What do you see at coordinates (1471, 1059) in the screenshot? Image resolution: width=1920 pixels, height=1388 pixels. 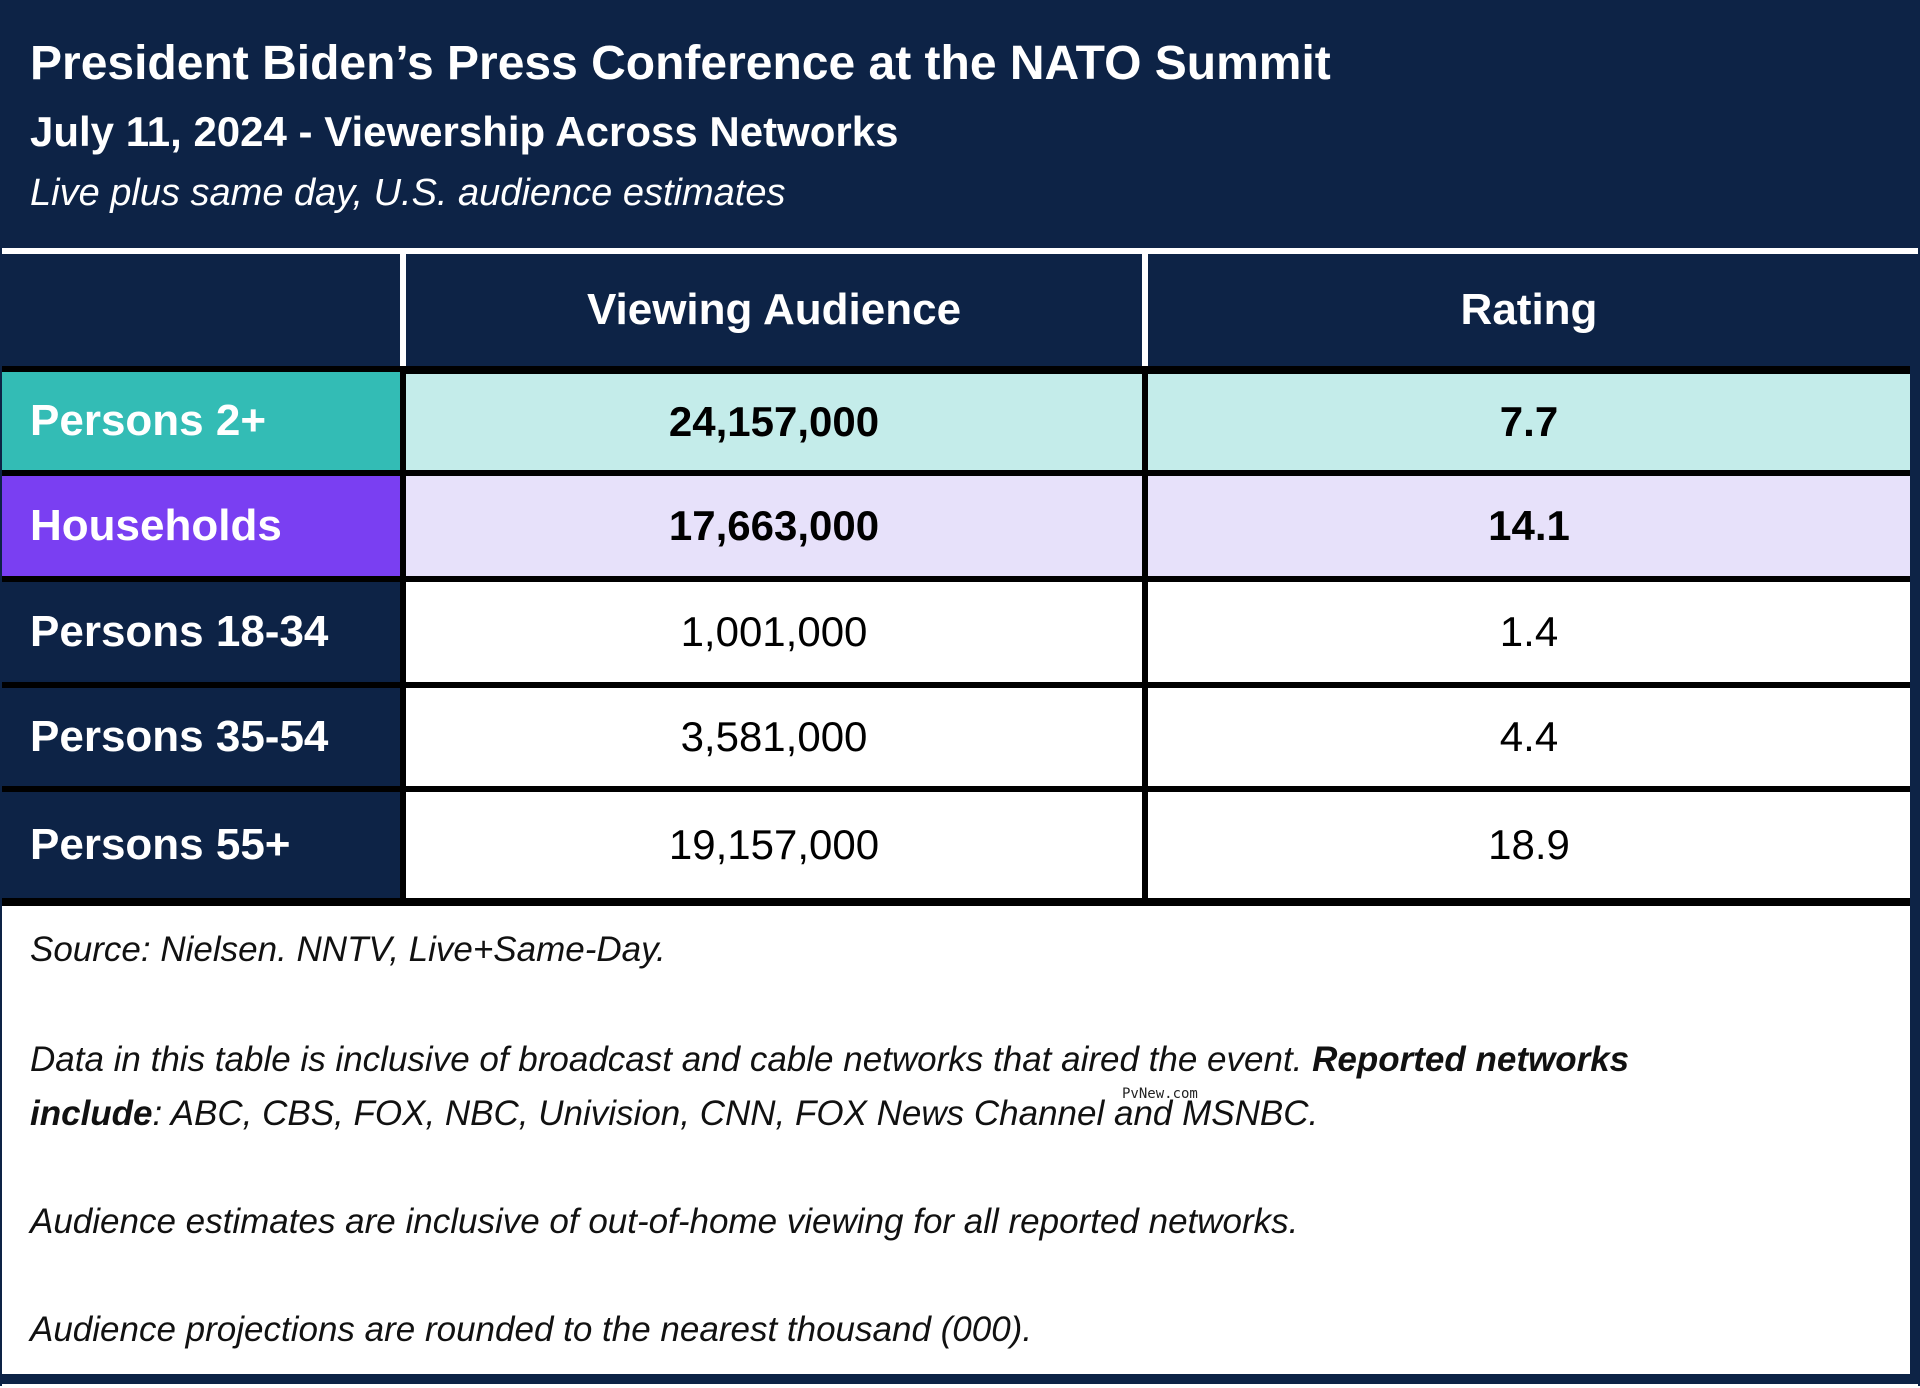 I see `networks-note-bold: Reported networks` at bounding box center [1471, 1059].